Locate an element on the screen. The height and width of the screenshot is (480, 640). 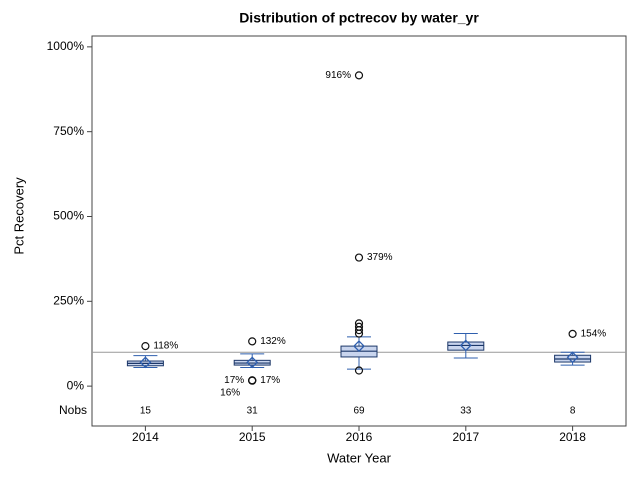
nobs-value: 69 is located at coordinates (359, 411).